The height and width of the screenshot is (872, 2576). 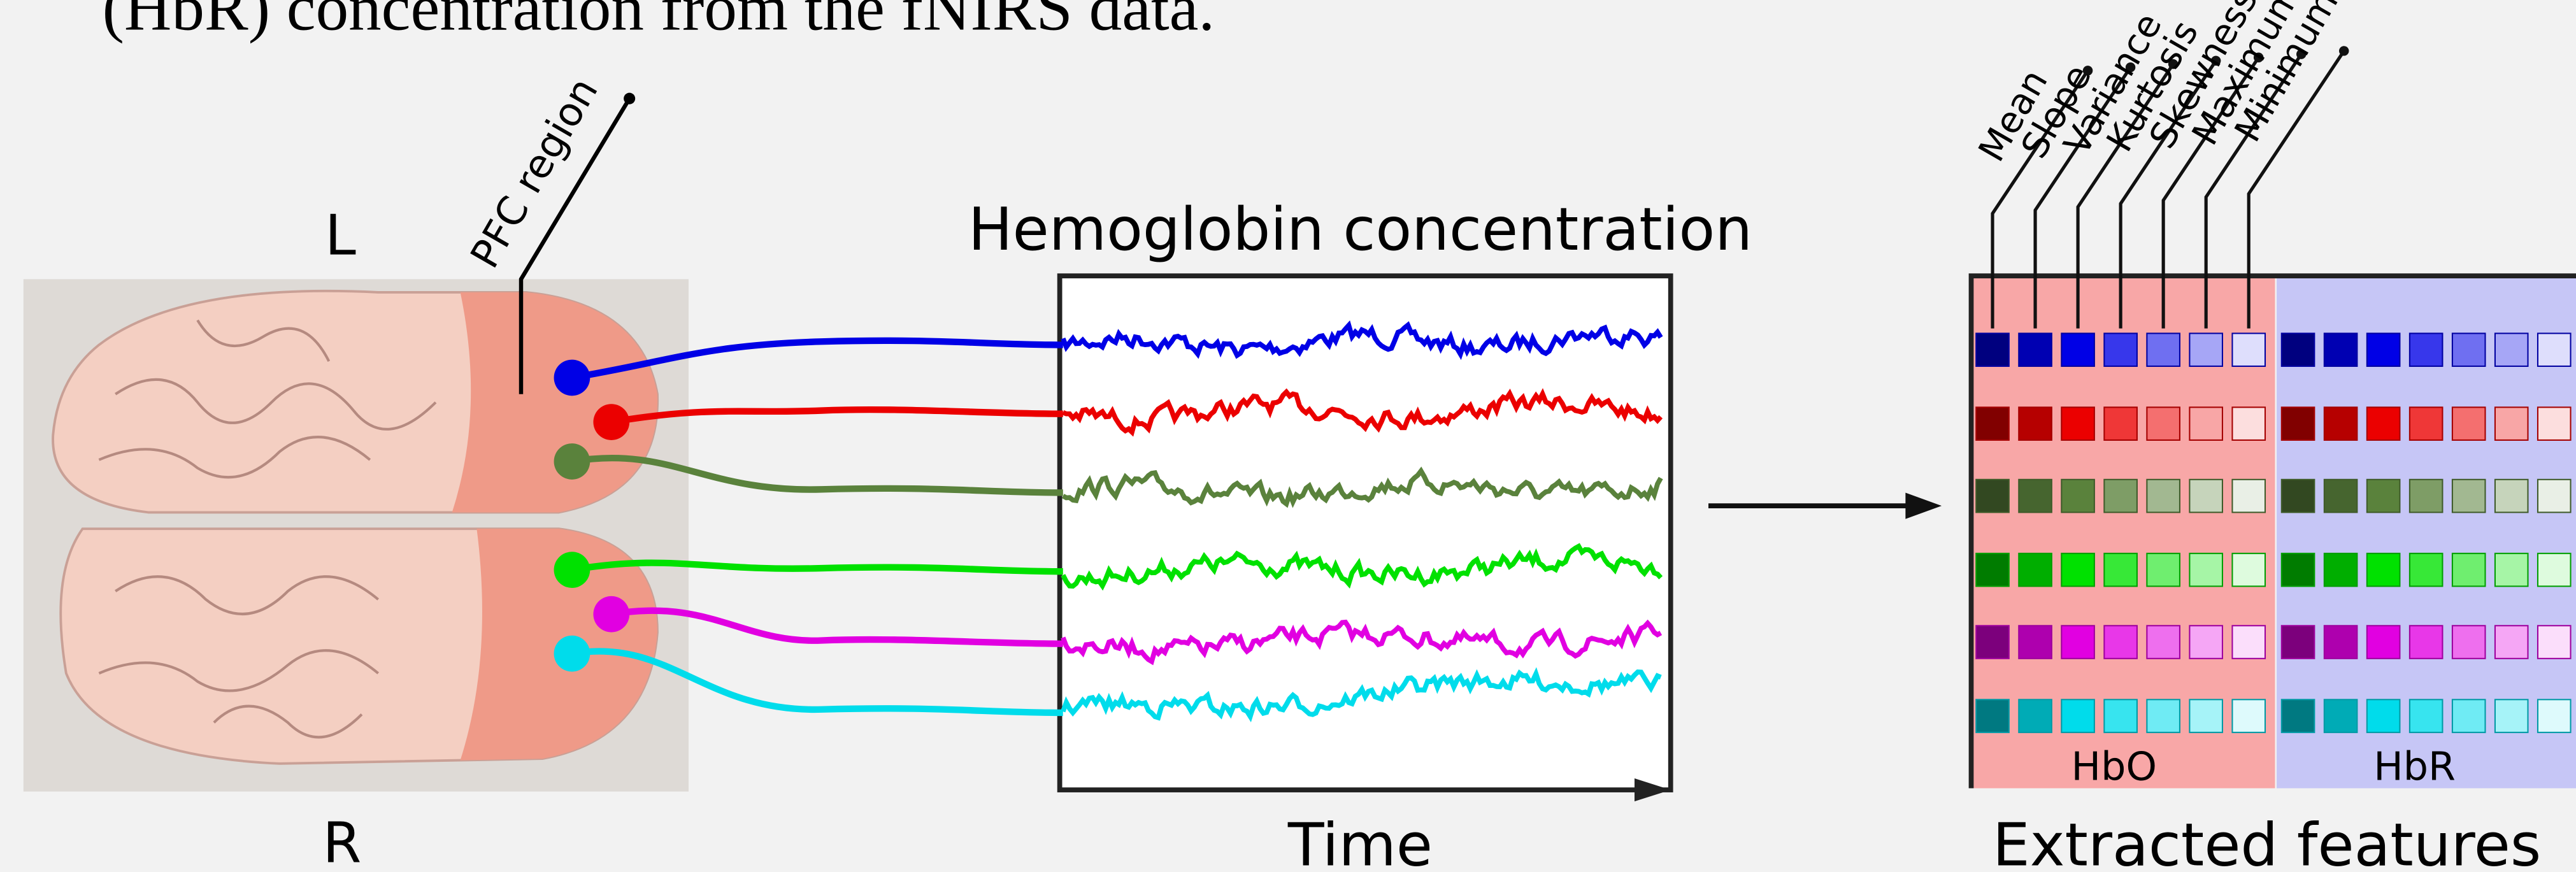 What do you see at coordinates (1360, 842) in the screenshot?
I see `signals-x-label: Time` at bounding box center [1360, 842].